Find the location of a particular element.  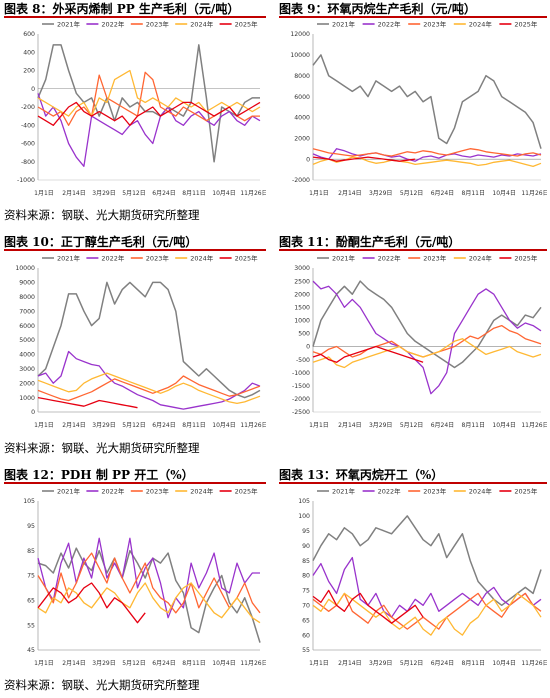

series-line-2024 is located at coordinates (149, 93).